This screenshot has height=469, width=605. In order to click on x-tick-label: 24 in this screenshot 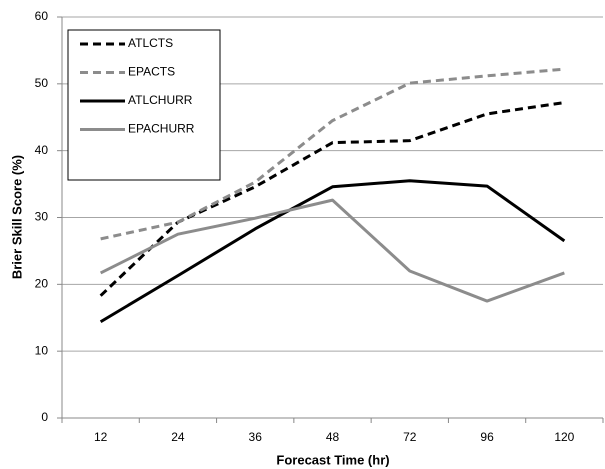, I will do `click(178, 437)`.